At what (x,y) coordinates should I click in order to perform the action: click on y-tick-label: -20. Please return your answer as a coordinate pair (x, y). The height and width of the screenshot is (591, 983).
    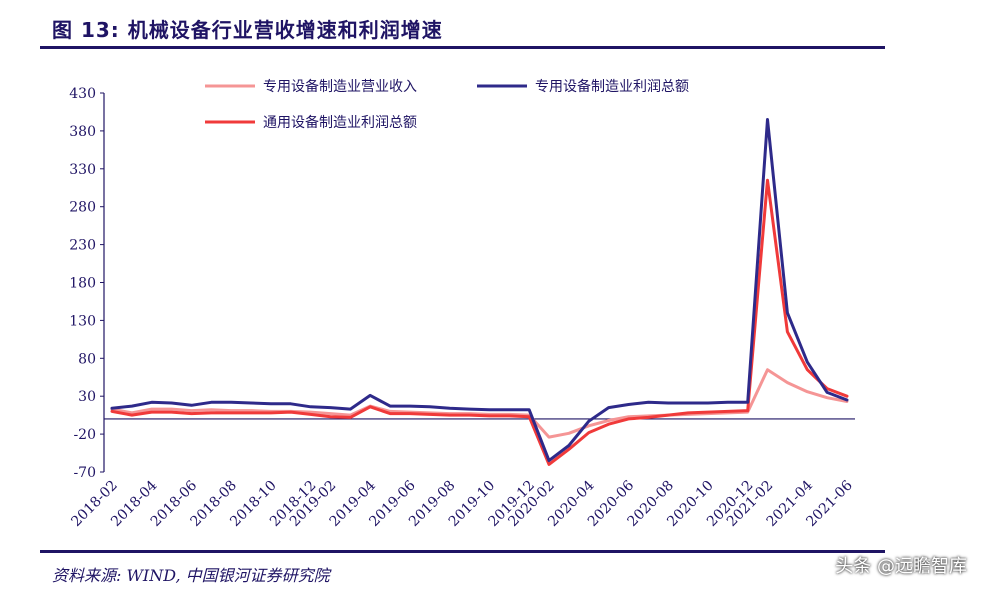
    Looking at the image, I should click on (84, 435).